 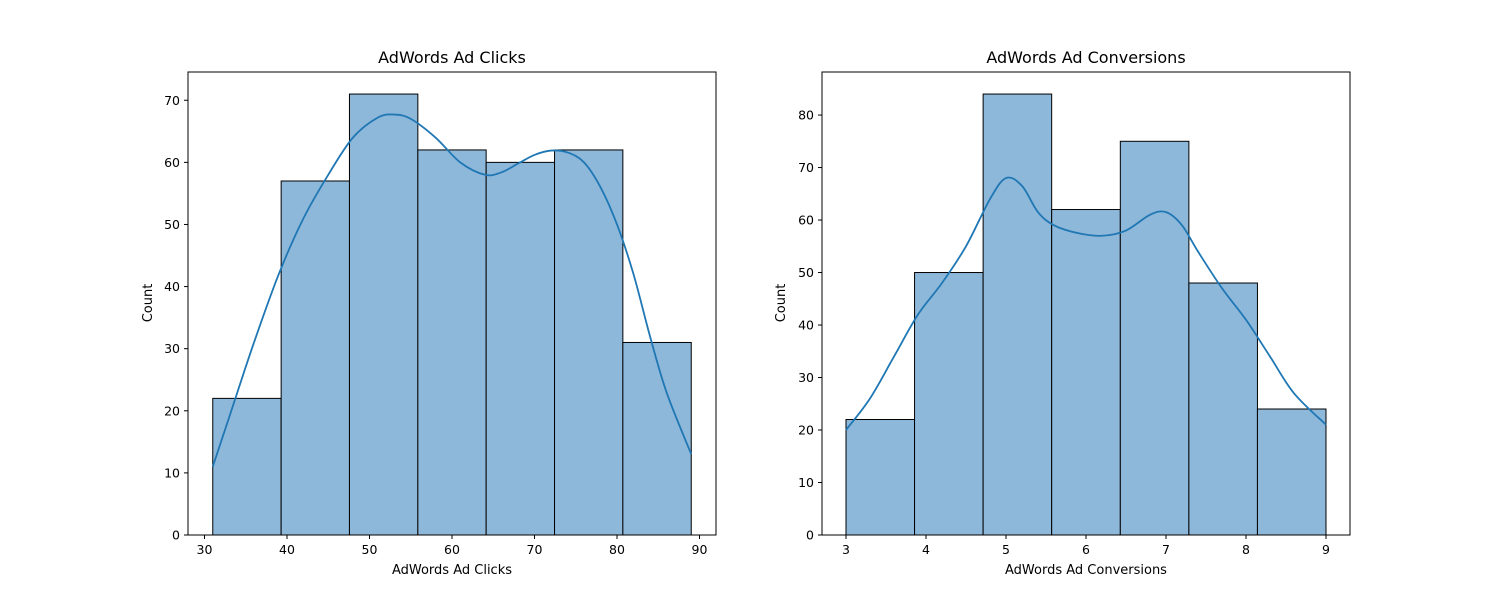 I want to click on x-tick-label: 30, so click(x=205, y=549).